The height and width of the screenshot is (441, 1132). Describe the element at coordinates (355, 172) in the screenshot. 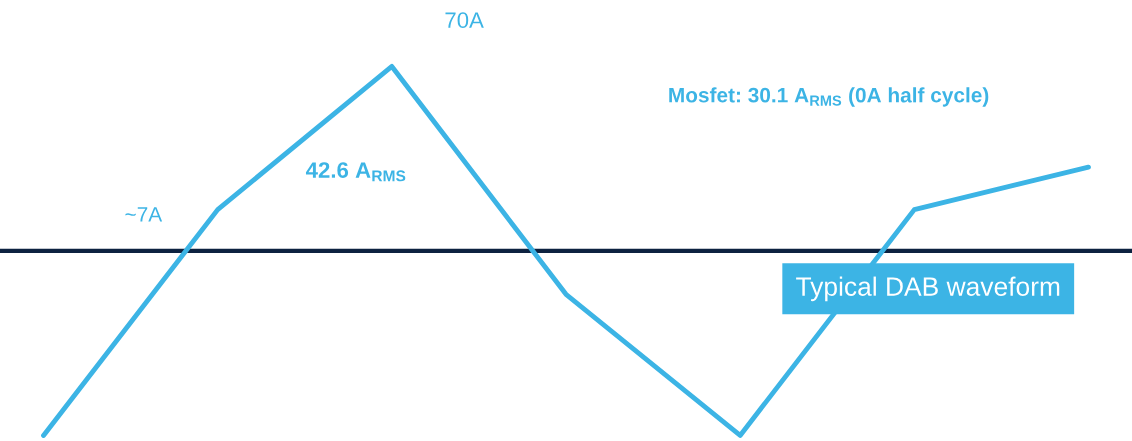

I see `annotation: 42.6 A$_{RMS}$` at that location.